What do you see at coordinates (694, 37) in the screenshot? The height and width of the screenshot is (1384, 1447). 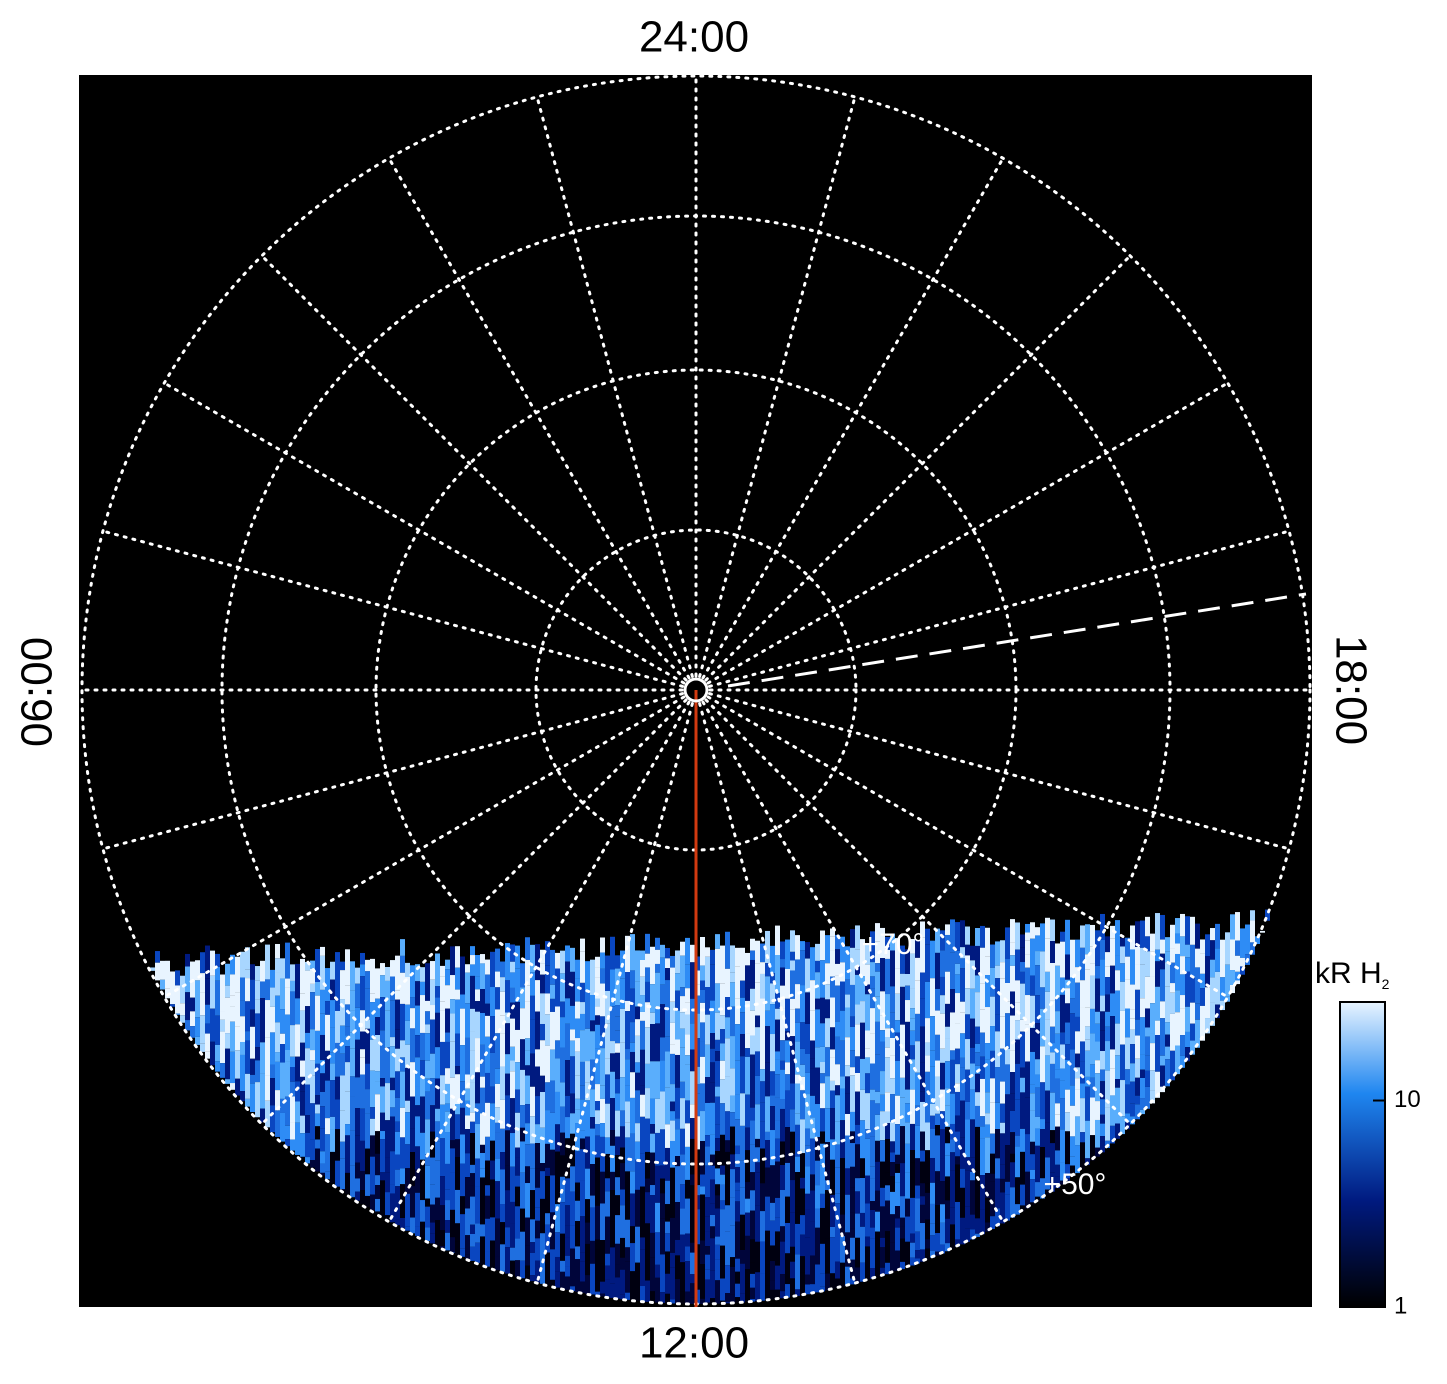 I see `time-label: 24:00` at bounding box center [694, 37].